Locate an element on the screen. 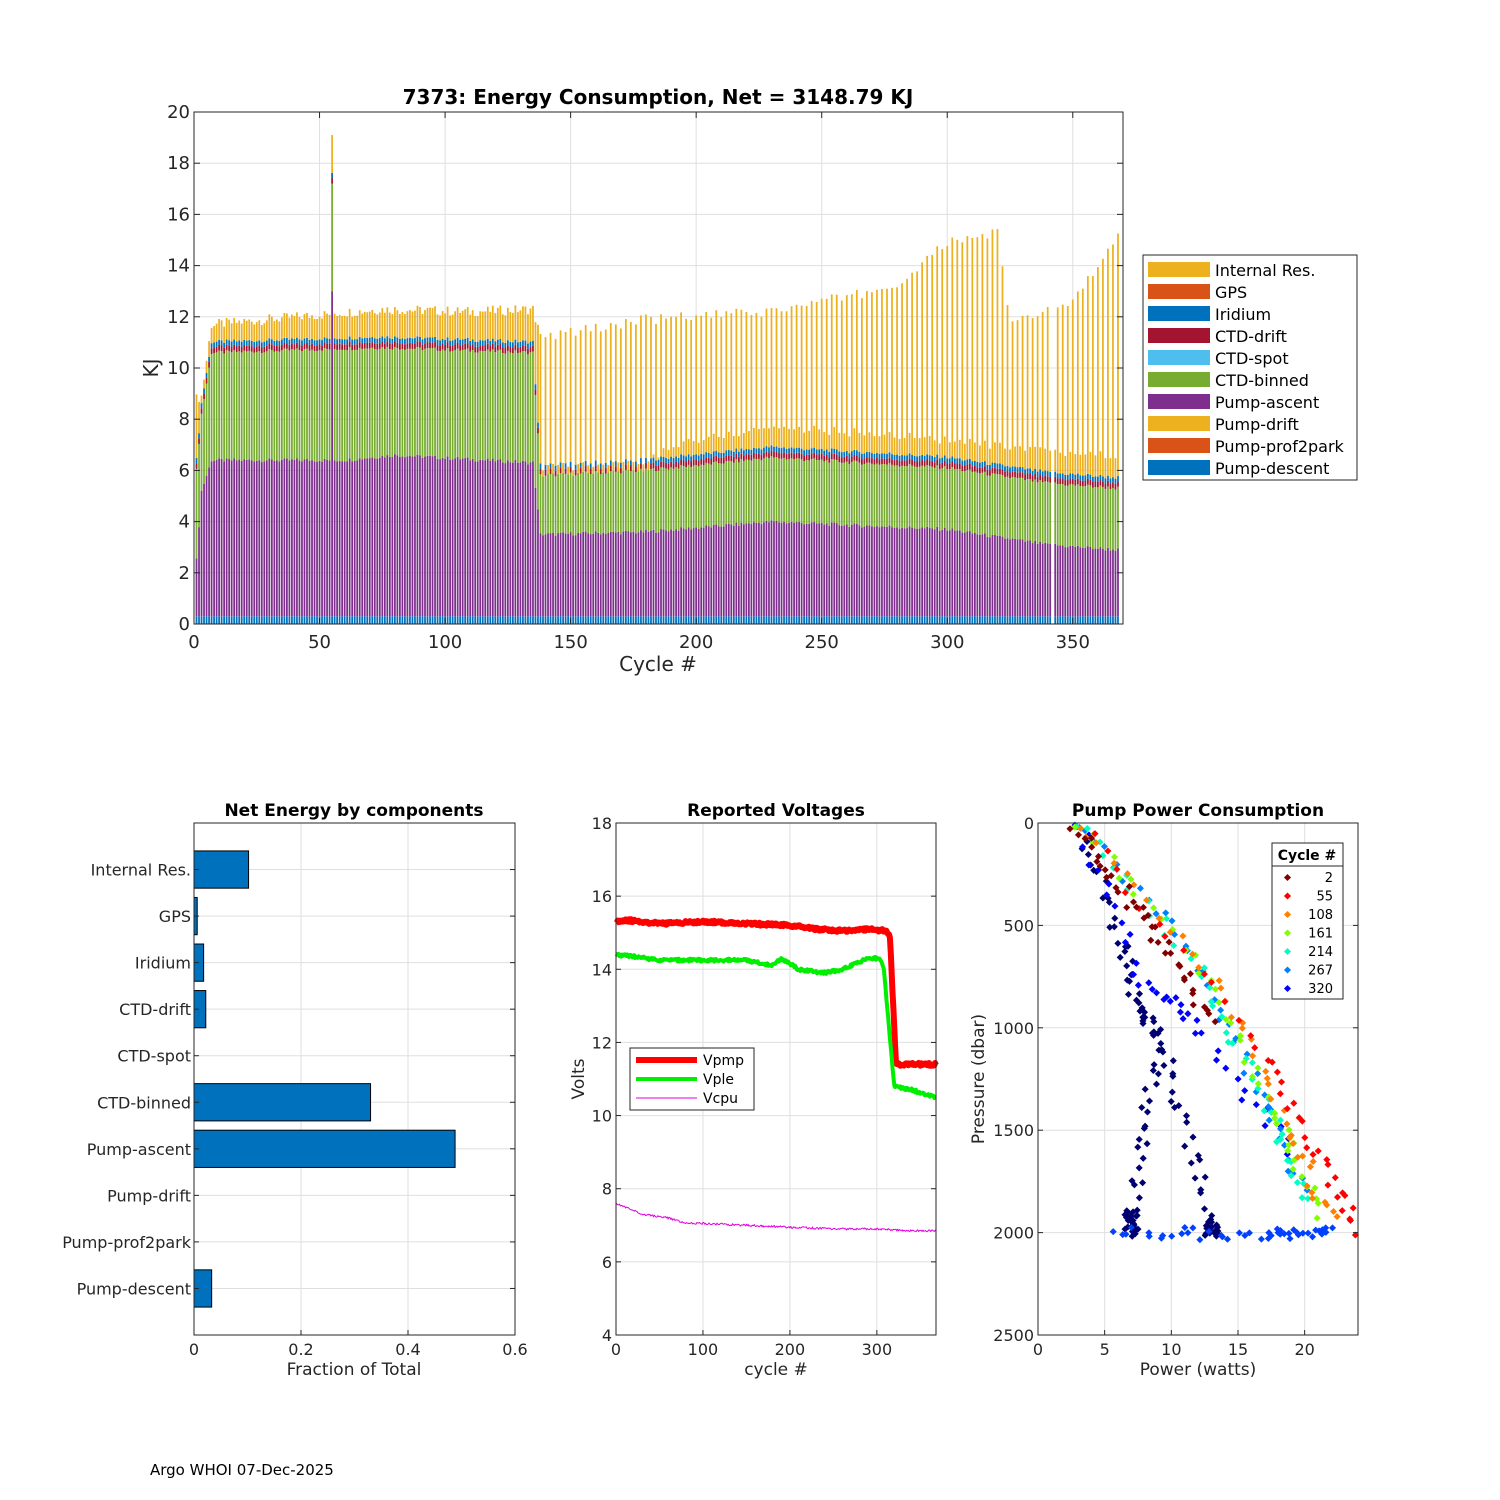 The image size is (1500, 1500). legend-label: 55 is located at coordinates (1324, 897).